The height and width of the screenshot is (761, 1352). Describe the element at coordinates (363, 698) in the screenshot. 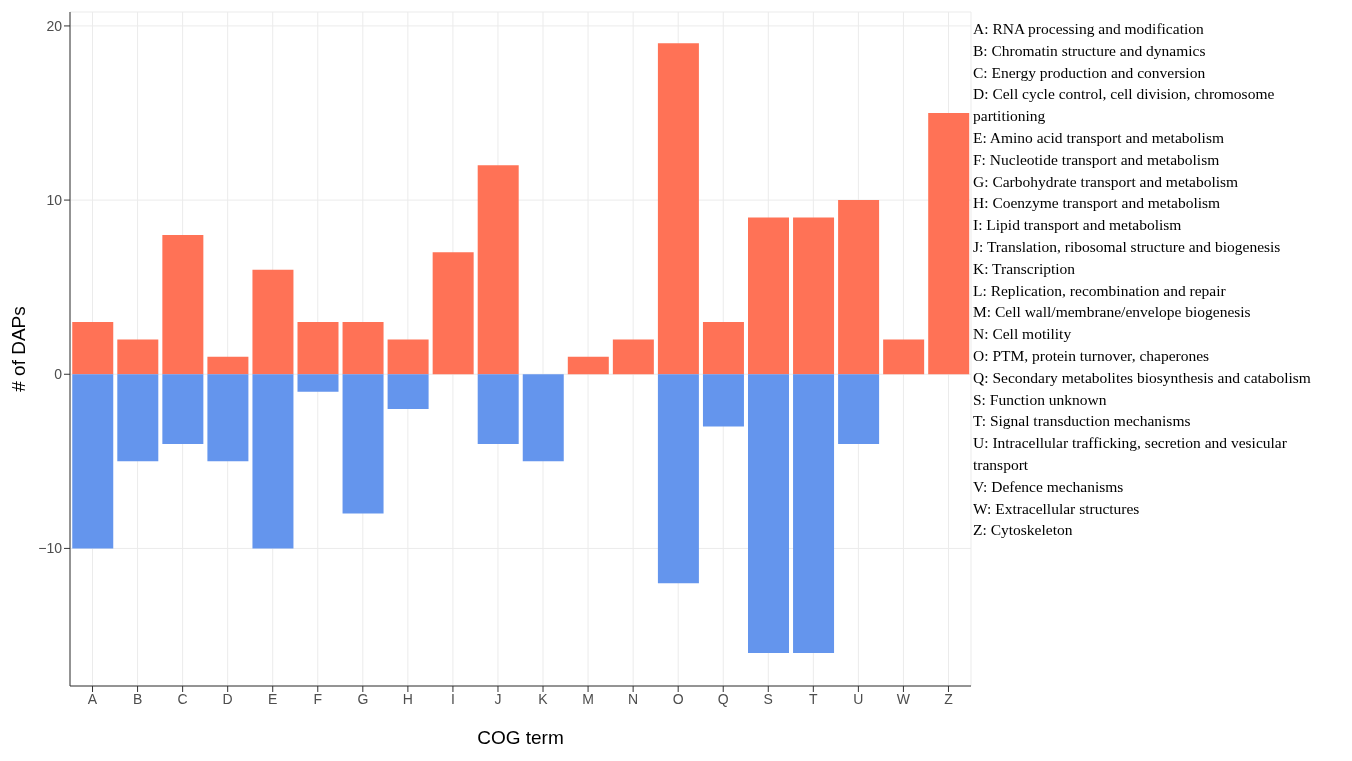

I see `x-tick-label: G` at that location.